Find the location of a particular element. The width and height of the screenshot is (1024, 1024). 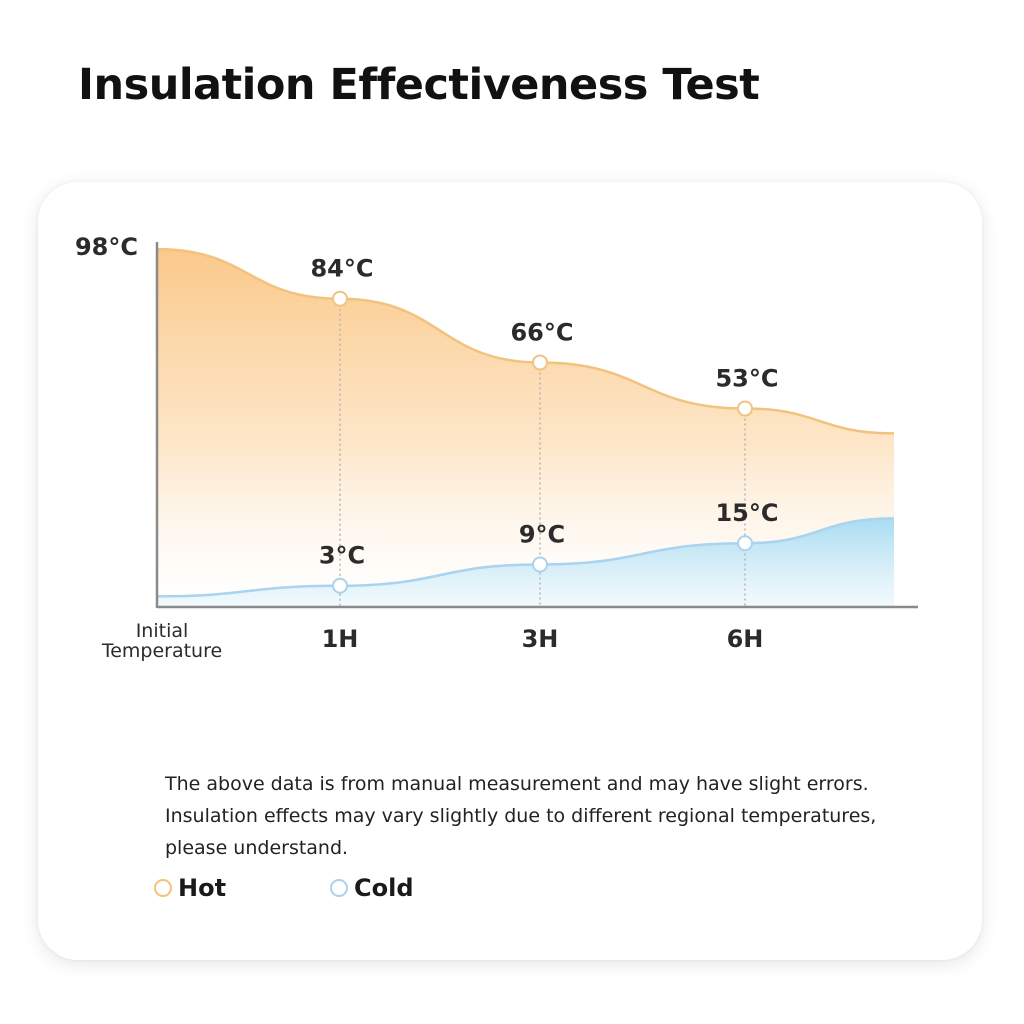

hot-value-label: 66°C is located at coordinates (541, 332).